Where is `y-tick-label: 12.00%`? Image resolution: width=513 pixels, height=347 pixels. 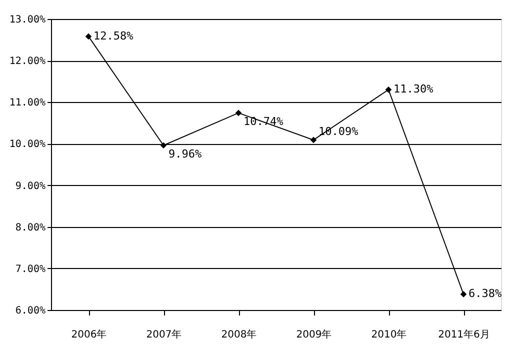 y-tick-label: 12.00% is located at coordinates (27, 62).